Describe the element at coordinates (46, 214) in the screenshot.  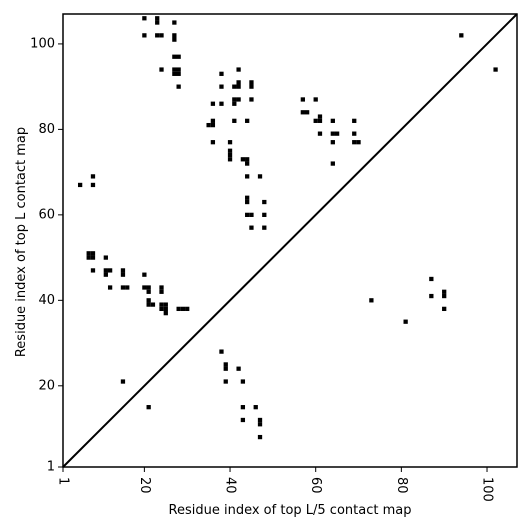
I see `y-tick-label: 60` at that location.